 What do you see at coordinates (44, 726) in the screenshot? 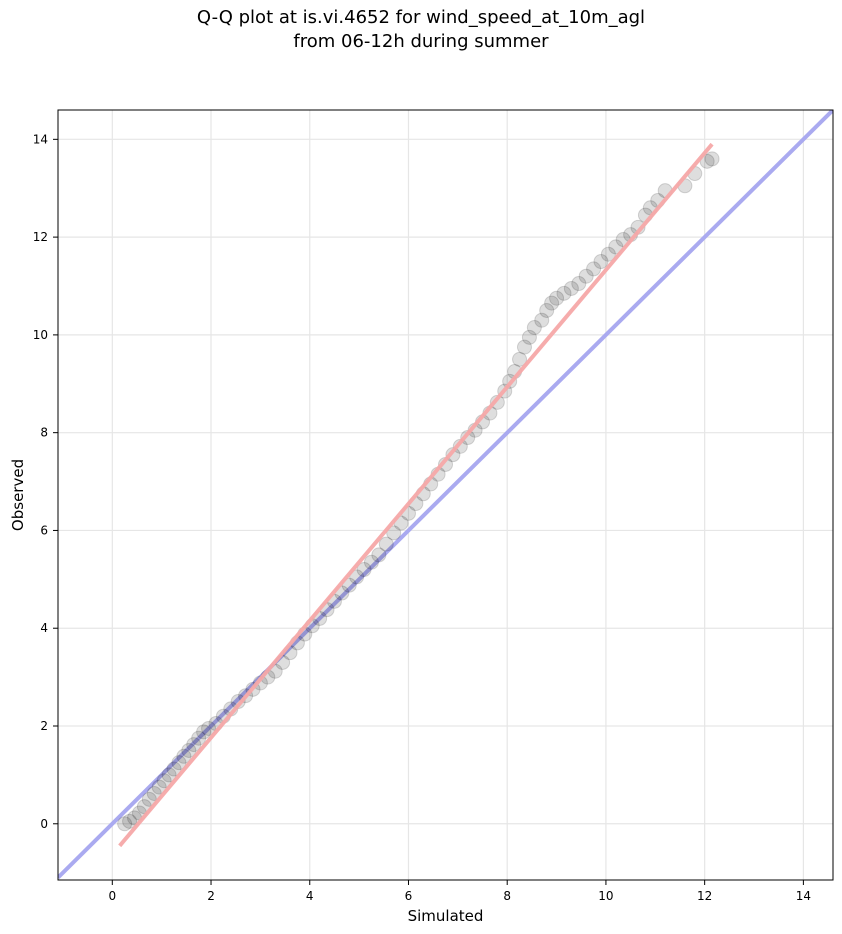
I see `y-tick-label-1: 2` at bounding box center [44, 726].